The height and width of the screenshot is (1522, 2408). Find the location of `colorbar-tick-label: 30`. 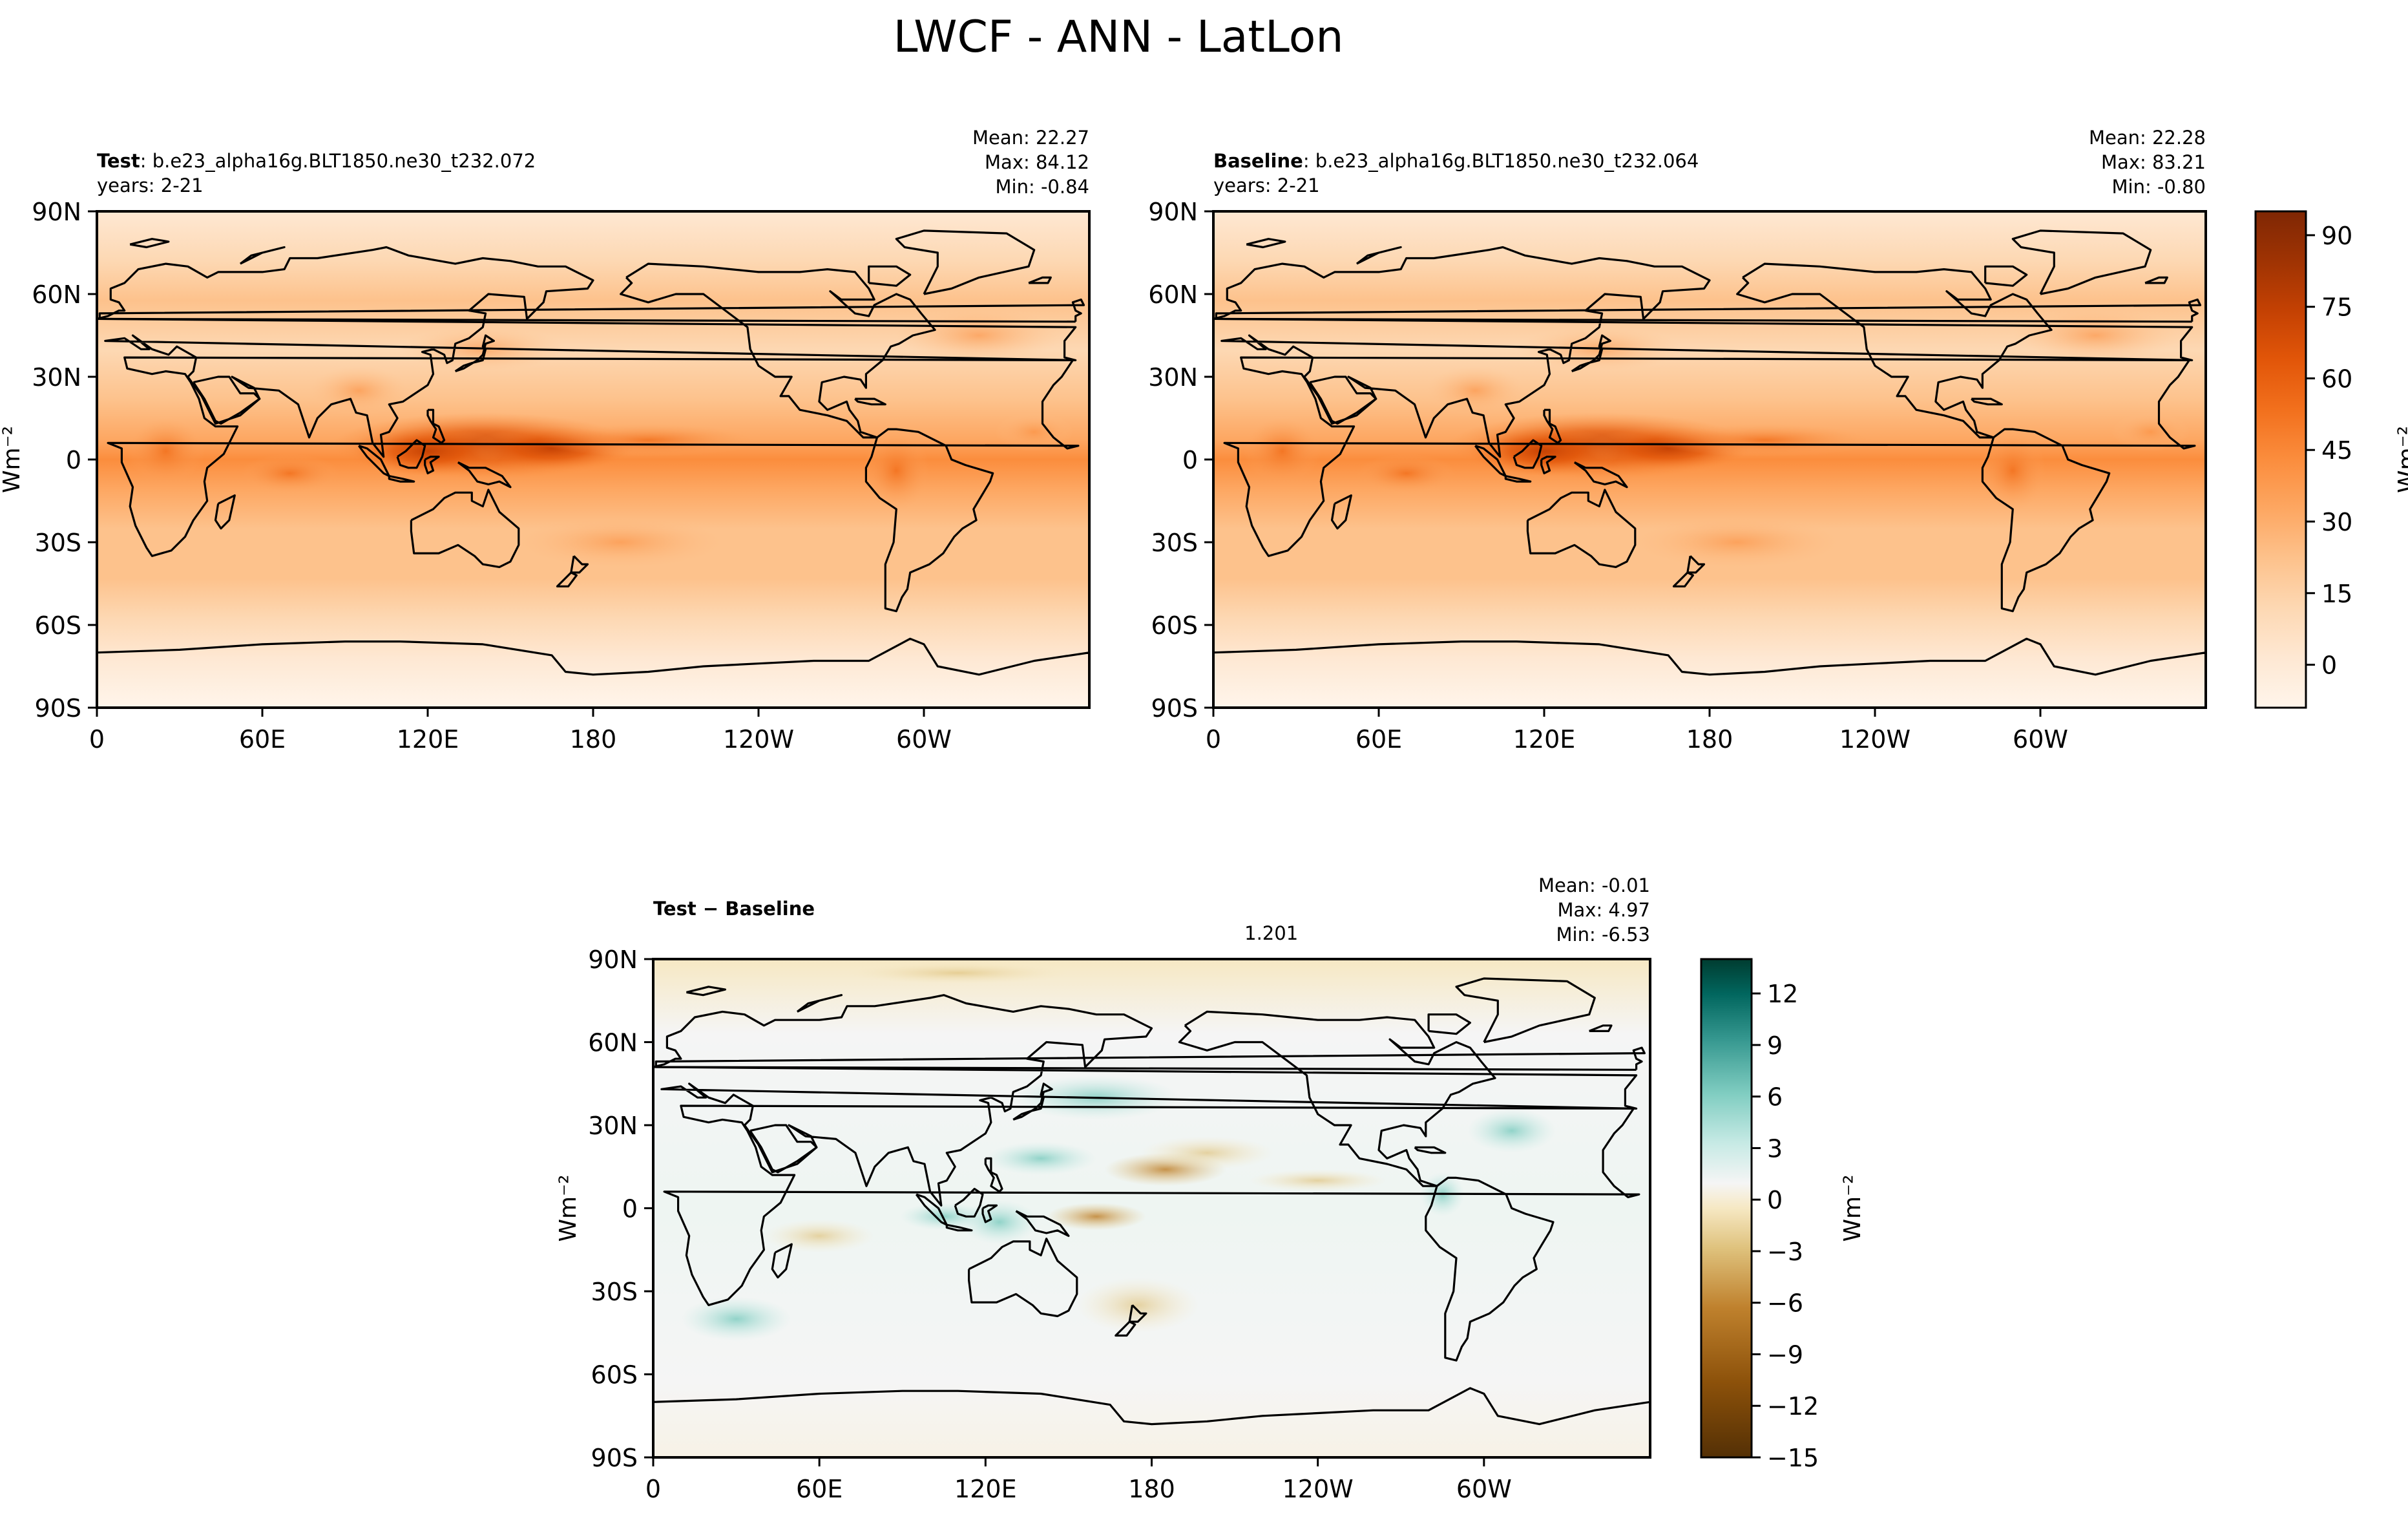

colorbar-tick-label: 30 is located at coordinates (2336, 522).